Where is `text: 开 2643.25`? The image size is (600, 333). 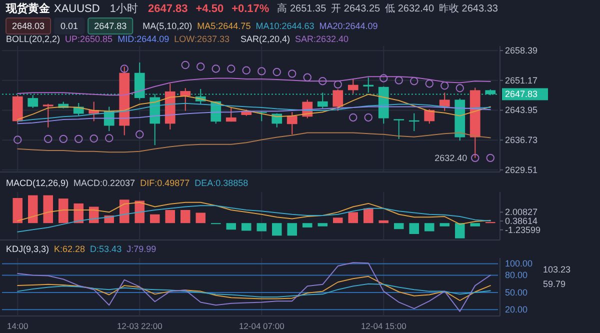 text: 开 2643.25 is located at coordinates (356, 9).